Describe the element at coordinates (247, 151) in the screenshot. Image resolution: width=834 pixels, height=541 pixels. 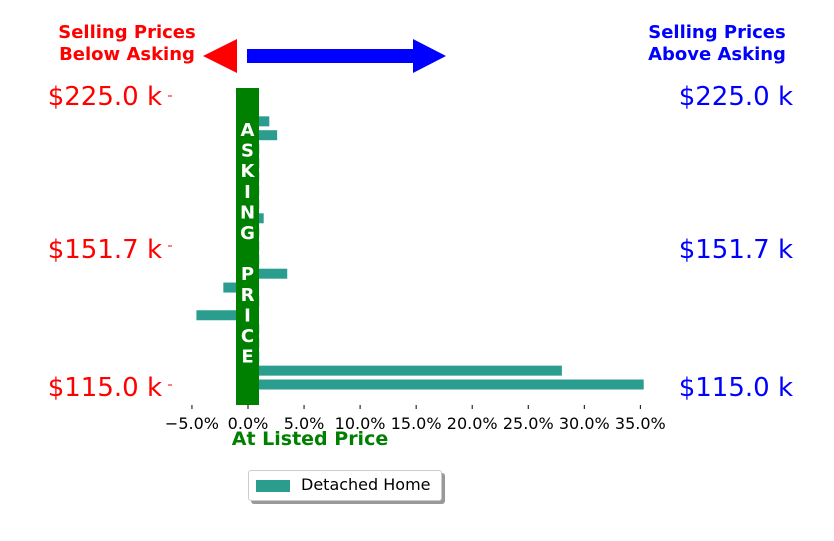
I see `asking-letter-1: S` at that location.